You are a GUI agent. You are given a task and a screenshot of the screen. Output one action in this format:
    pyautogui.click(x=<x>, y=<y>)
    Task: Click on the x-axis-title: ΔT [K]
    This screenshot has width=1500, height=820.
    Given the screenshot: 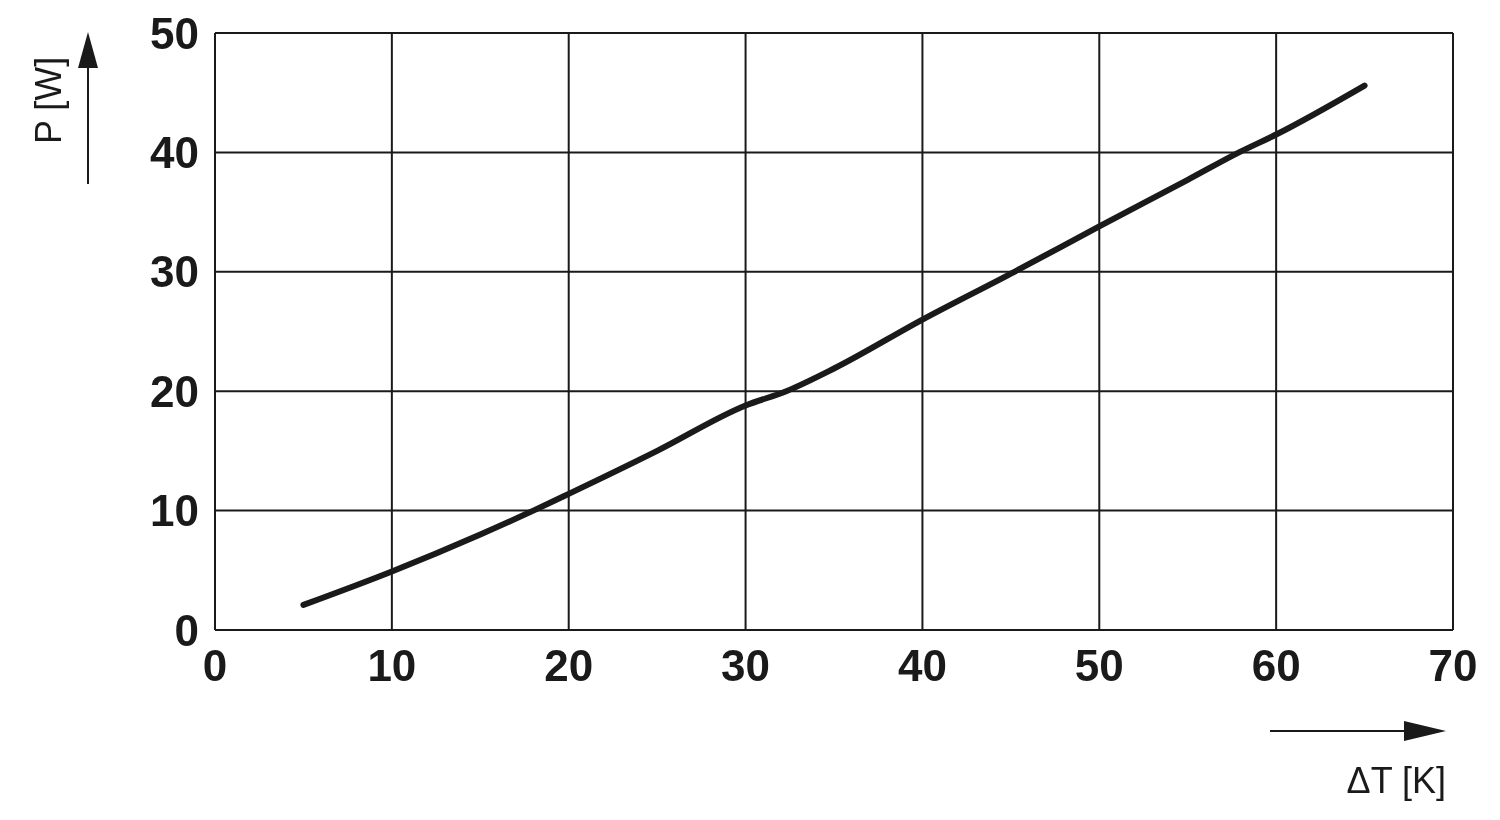 What is the action you would take?
    pyautogui.click(x=1396, y=781)
    